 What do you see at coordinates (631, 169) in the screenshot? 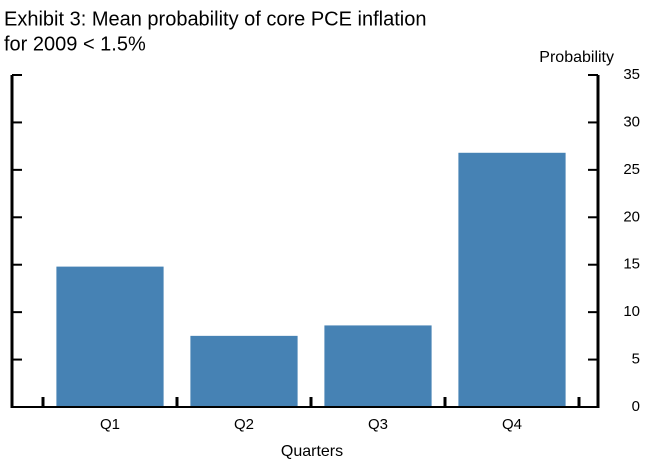
I see `y-tick-label: 25` at bounding box center [631, 169].